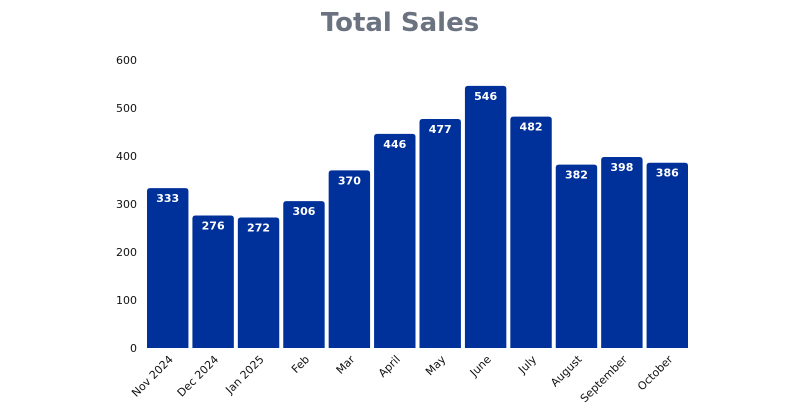 The height and width of the screenshot is (418, 800). I want to click on y-tick-label: 500, so click(126, 108).